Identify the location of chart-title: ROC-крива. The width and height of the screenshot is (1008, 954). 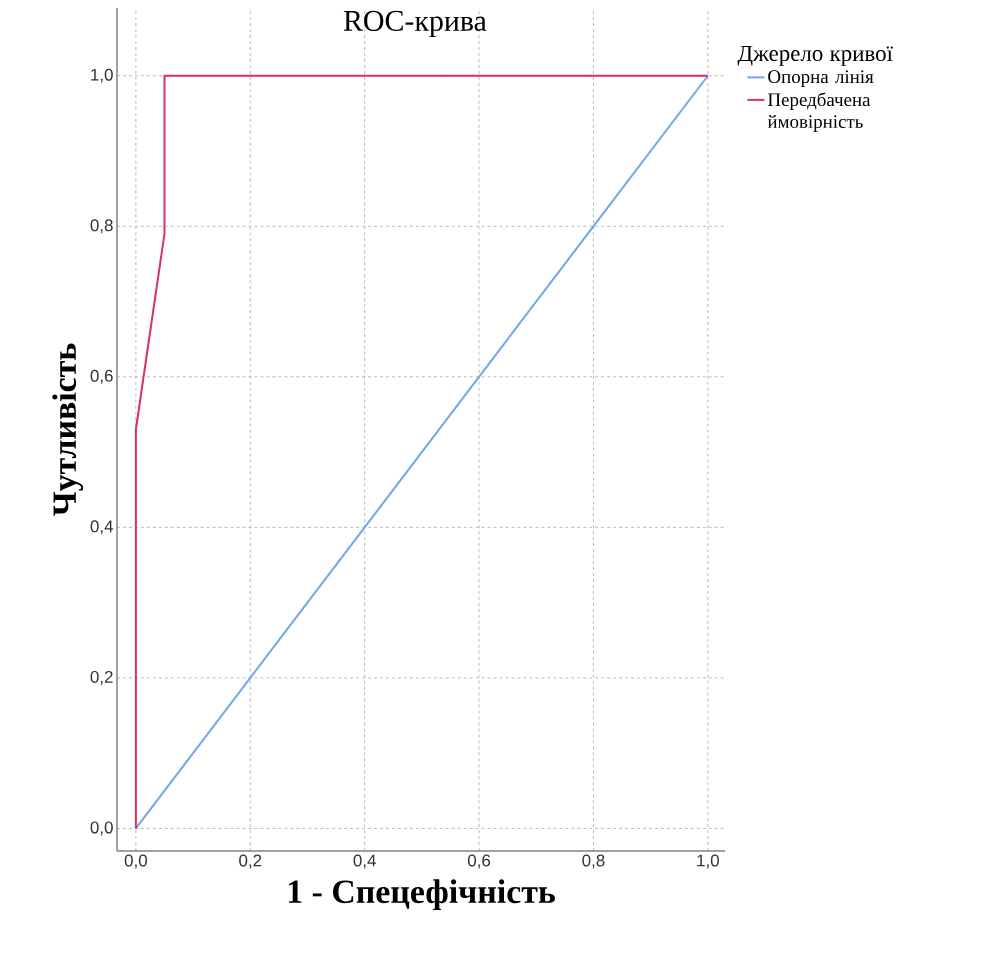
(415, 23).